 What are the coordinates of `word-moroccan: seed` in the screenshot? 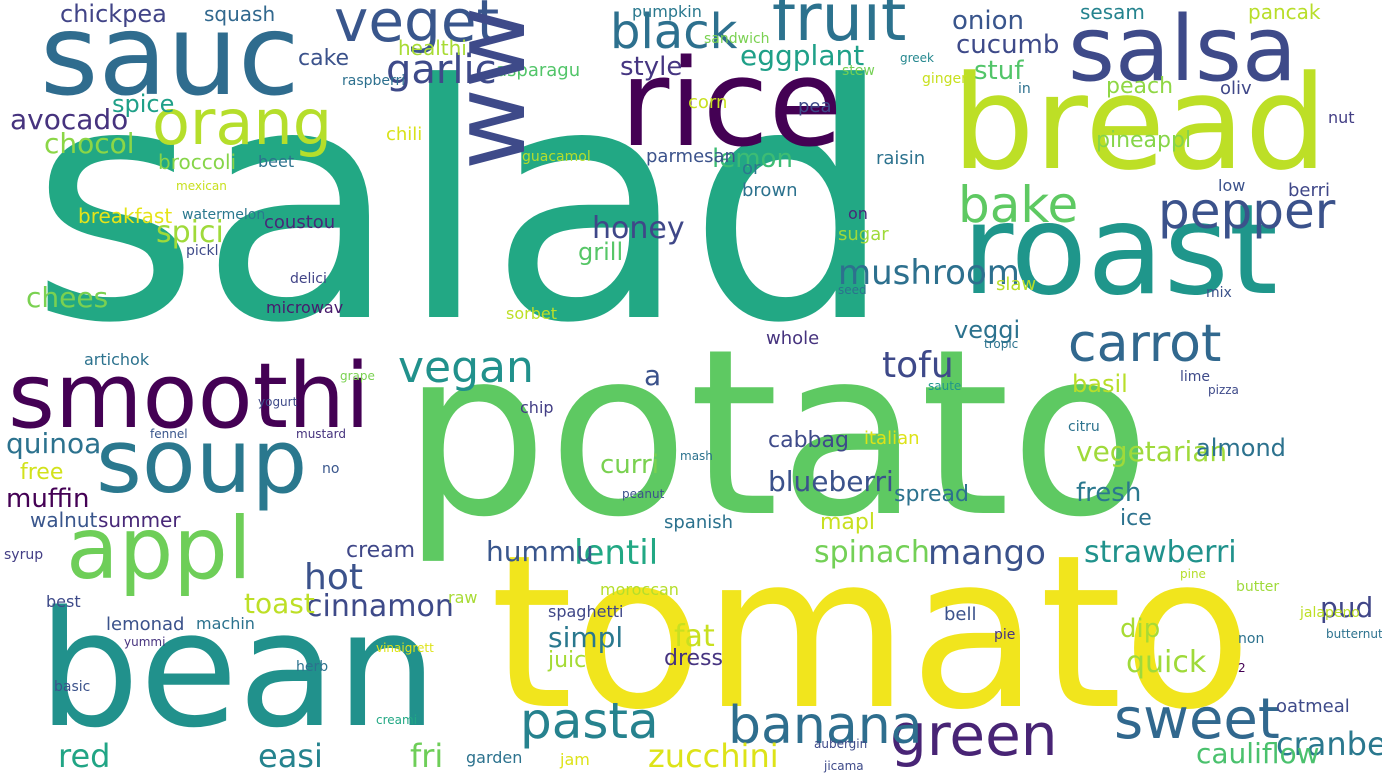 It's located at (852, 290).